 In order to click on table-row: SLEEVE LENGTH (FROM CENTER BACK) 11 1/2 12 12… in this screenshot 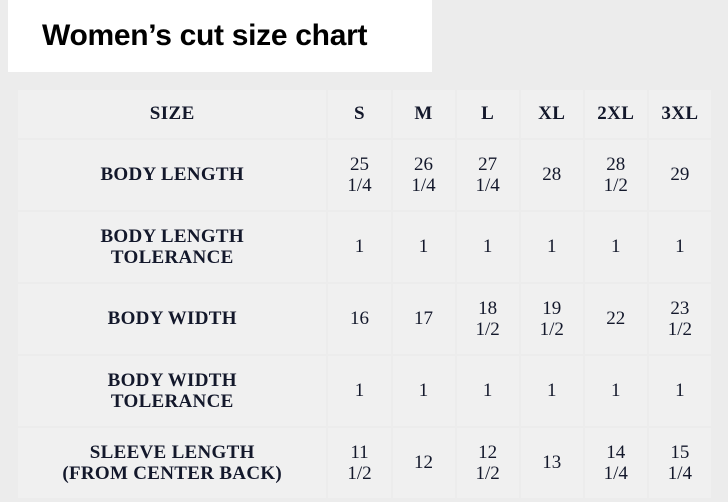, I will do `click(364, 463)`.